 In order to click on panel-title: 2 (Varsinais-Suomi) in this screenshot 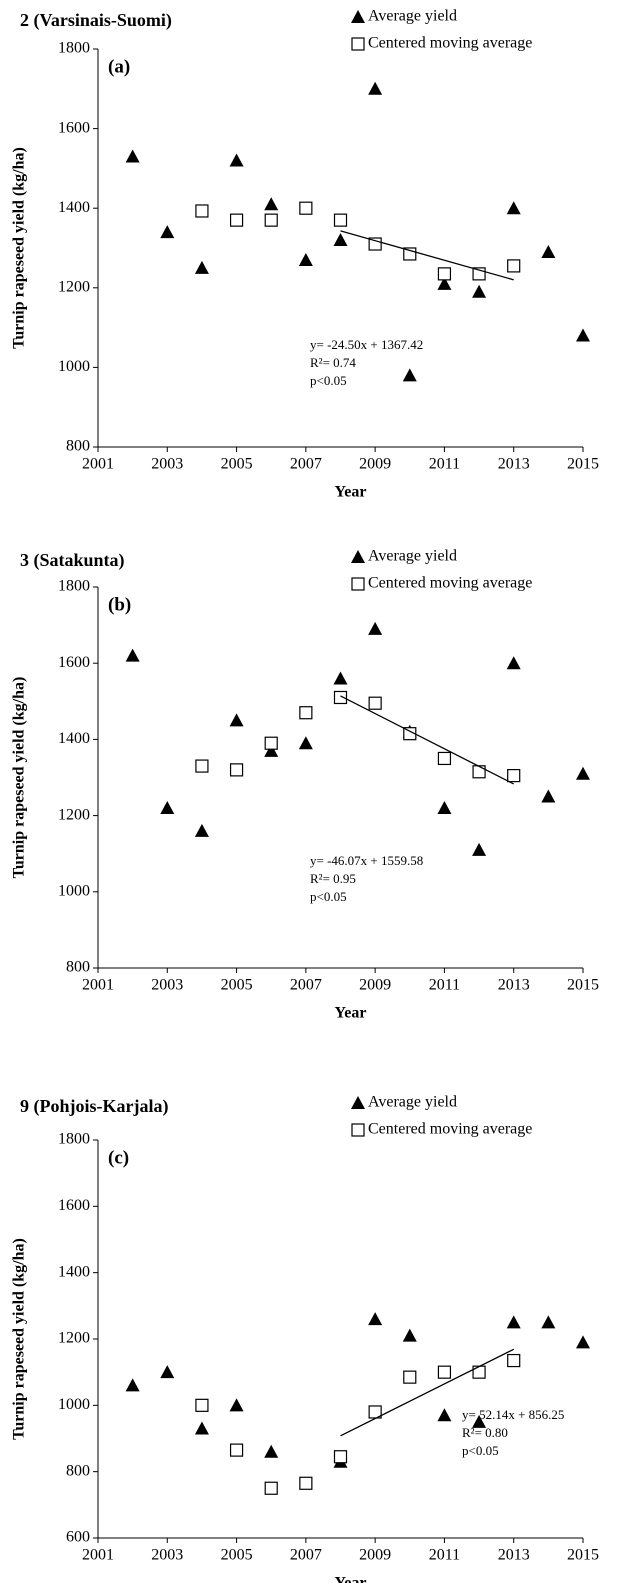, I will do `click(96, 20)`.